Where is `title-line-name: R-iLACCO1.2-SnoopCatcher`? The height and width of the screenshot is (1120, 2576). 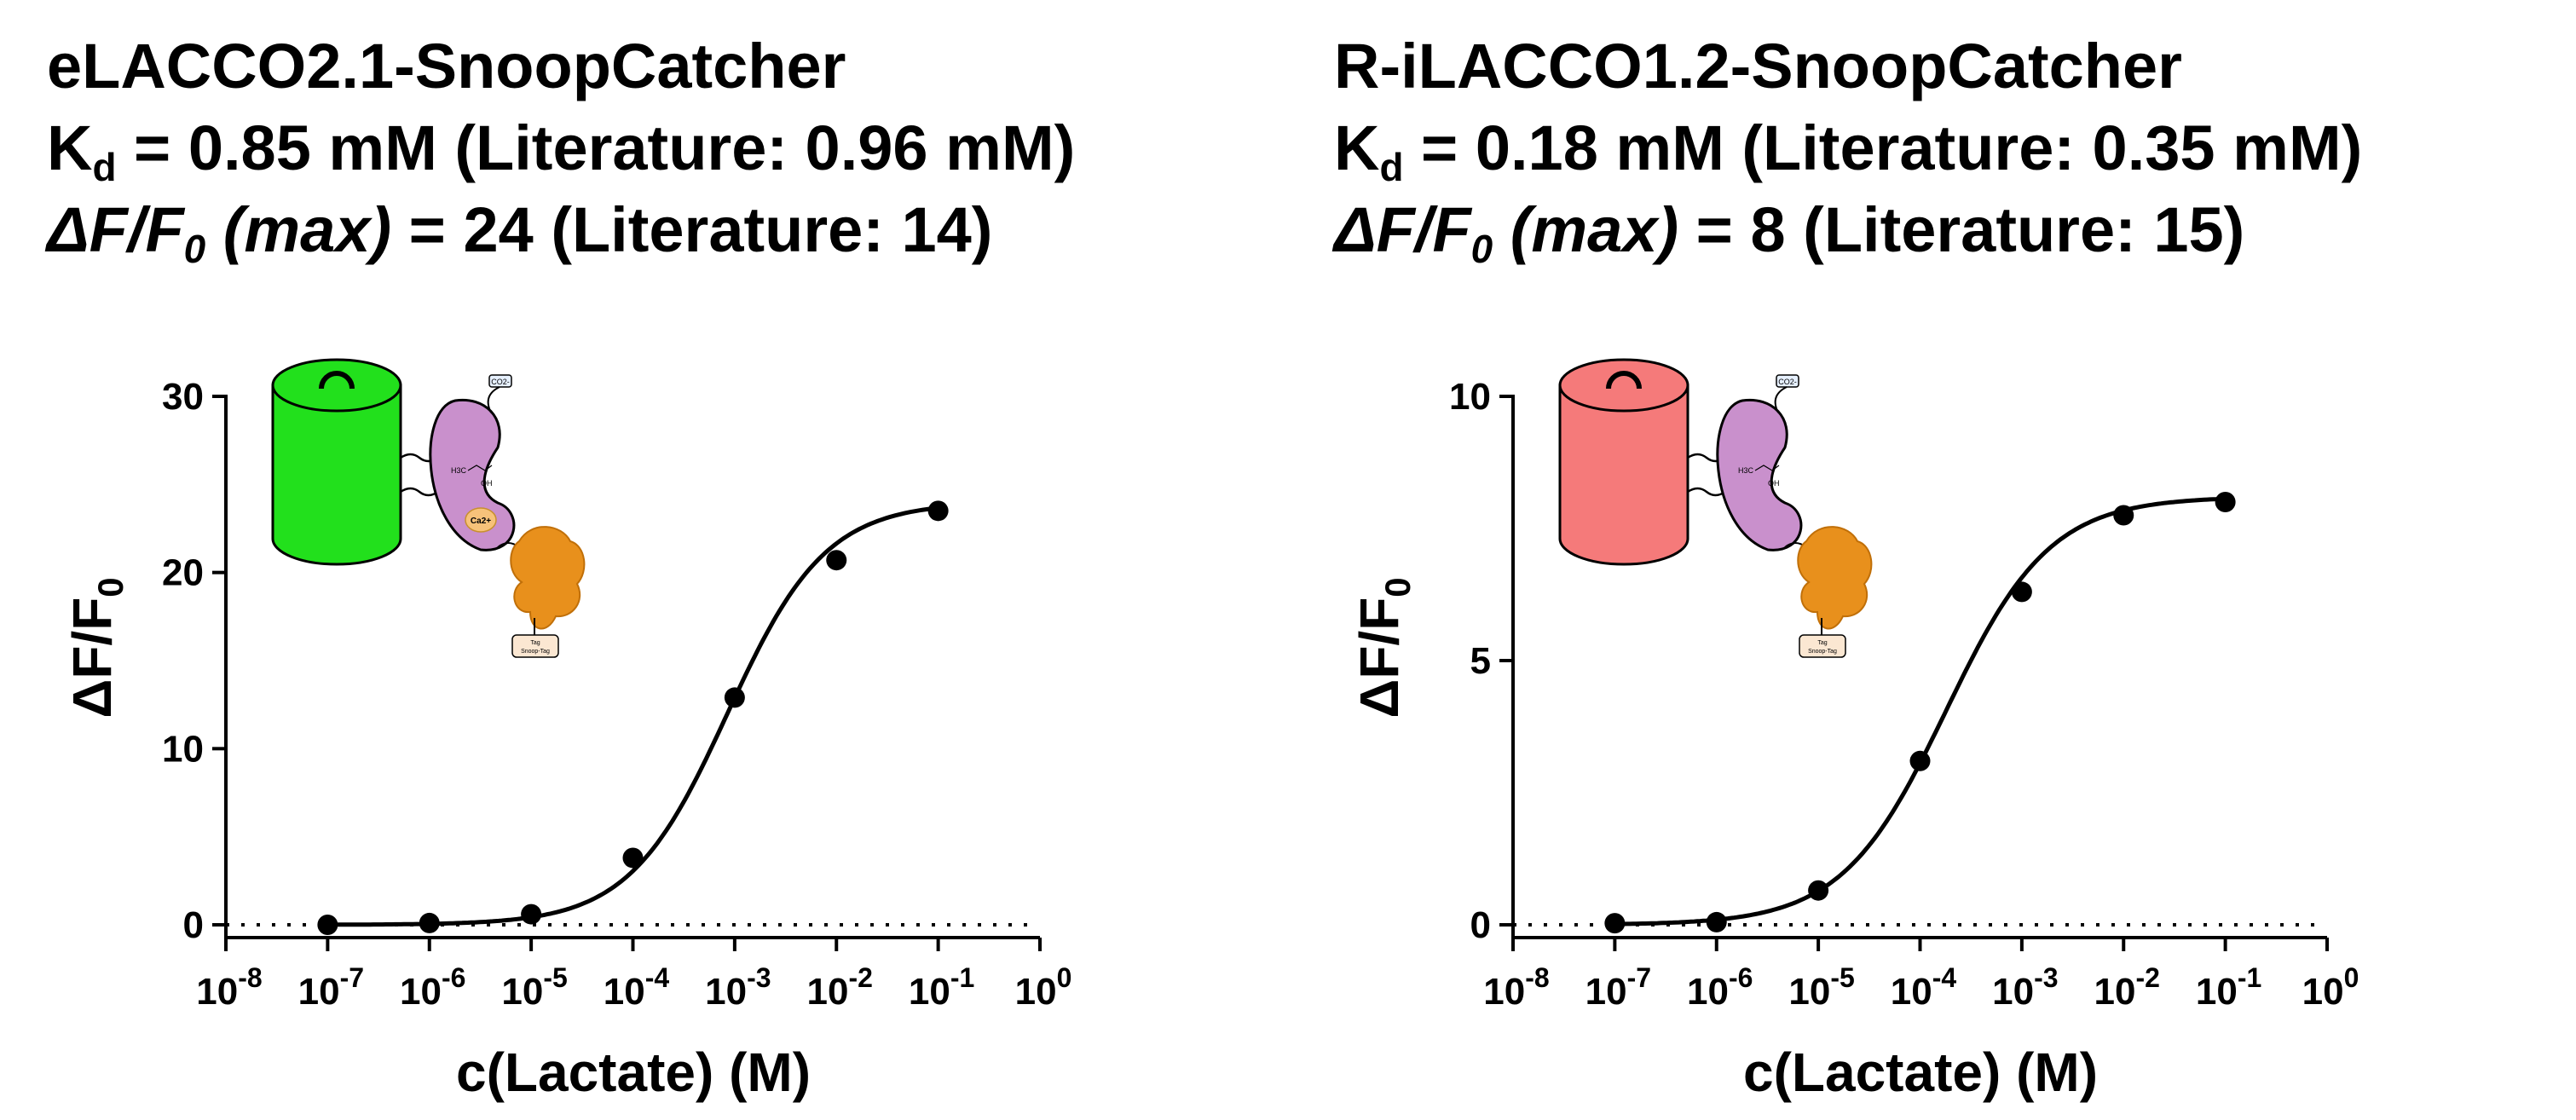 title-line-name: R-iLACCO1.2-SnoopCatcher is located at coordinates (1758, 66).